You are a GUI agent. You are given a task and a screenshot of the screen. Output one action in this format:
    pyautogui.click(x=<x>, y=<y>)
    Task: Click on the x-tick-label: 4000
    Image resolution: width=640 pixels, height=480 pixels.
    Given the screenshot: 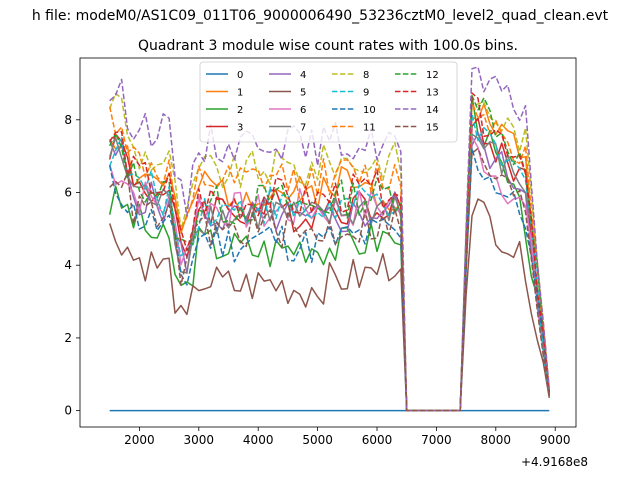 What is the action you would take?
    pyautogui.click(x=258, y=440)
    